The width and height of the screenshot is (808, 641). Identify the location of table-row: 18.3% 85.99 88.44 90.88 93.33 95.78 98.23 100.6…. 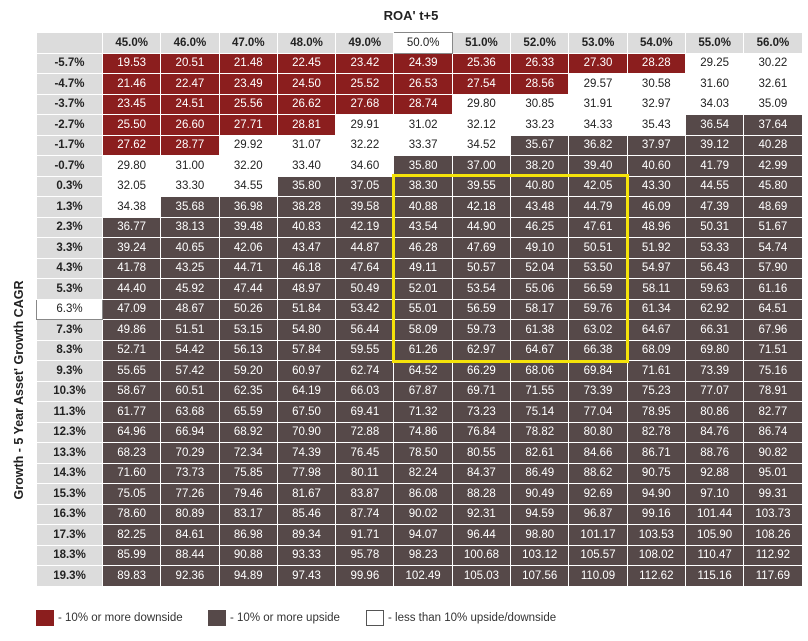
(419, 555).